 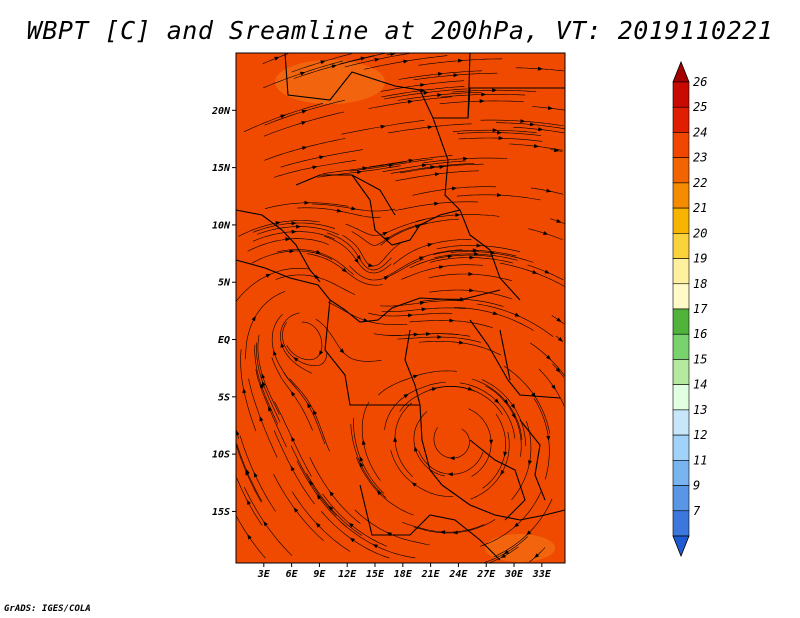 I want to click on warm-patch, so click(x=330, y=82).